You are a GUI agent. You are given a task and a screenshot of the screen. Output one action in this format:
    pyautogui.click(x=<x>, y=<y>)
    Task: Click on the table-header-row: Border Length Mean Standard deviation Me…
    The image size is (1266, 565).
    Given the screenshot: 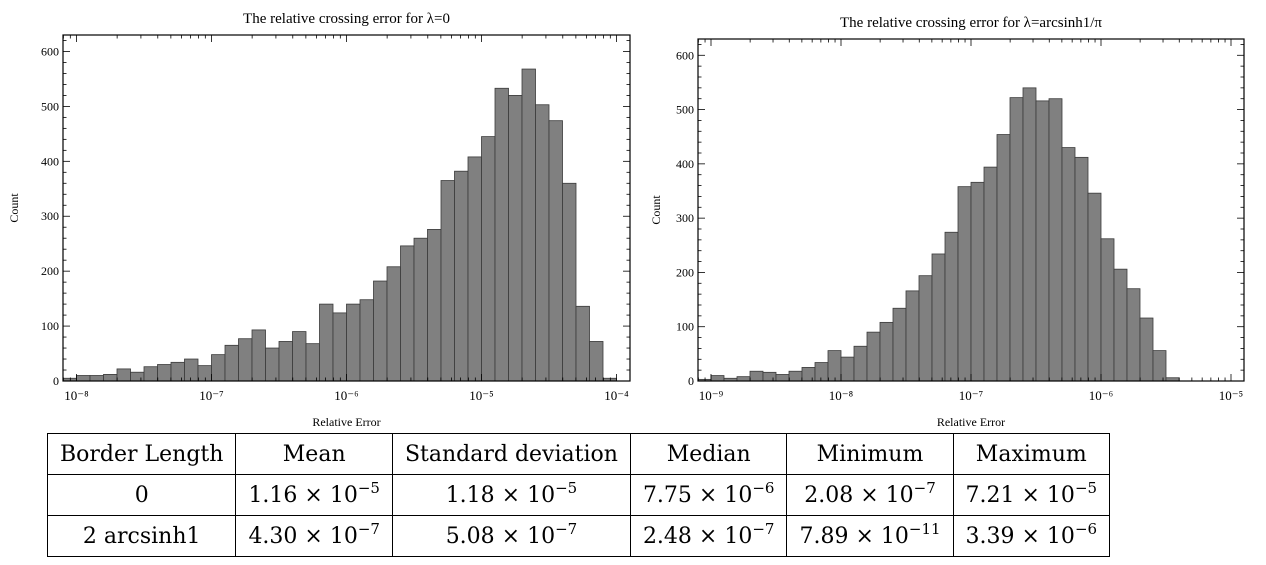 What is the action you would take?
    pyautogui.click(x=578, y=454)
    